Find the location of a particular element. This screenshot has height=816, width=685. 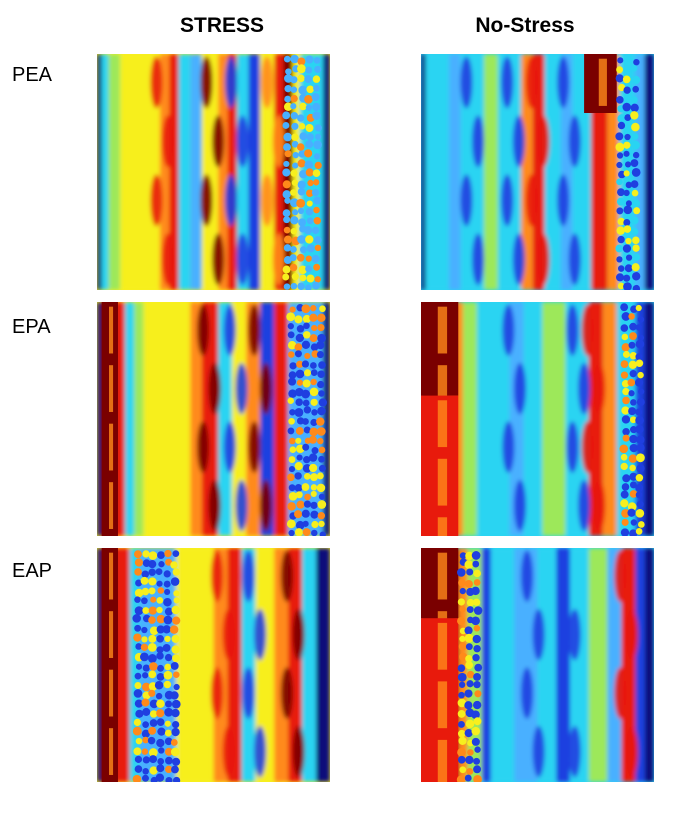

row-label-pea: PEA is located at coordinates (32, 75).